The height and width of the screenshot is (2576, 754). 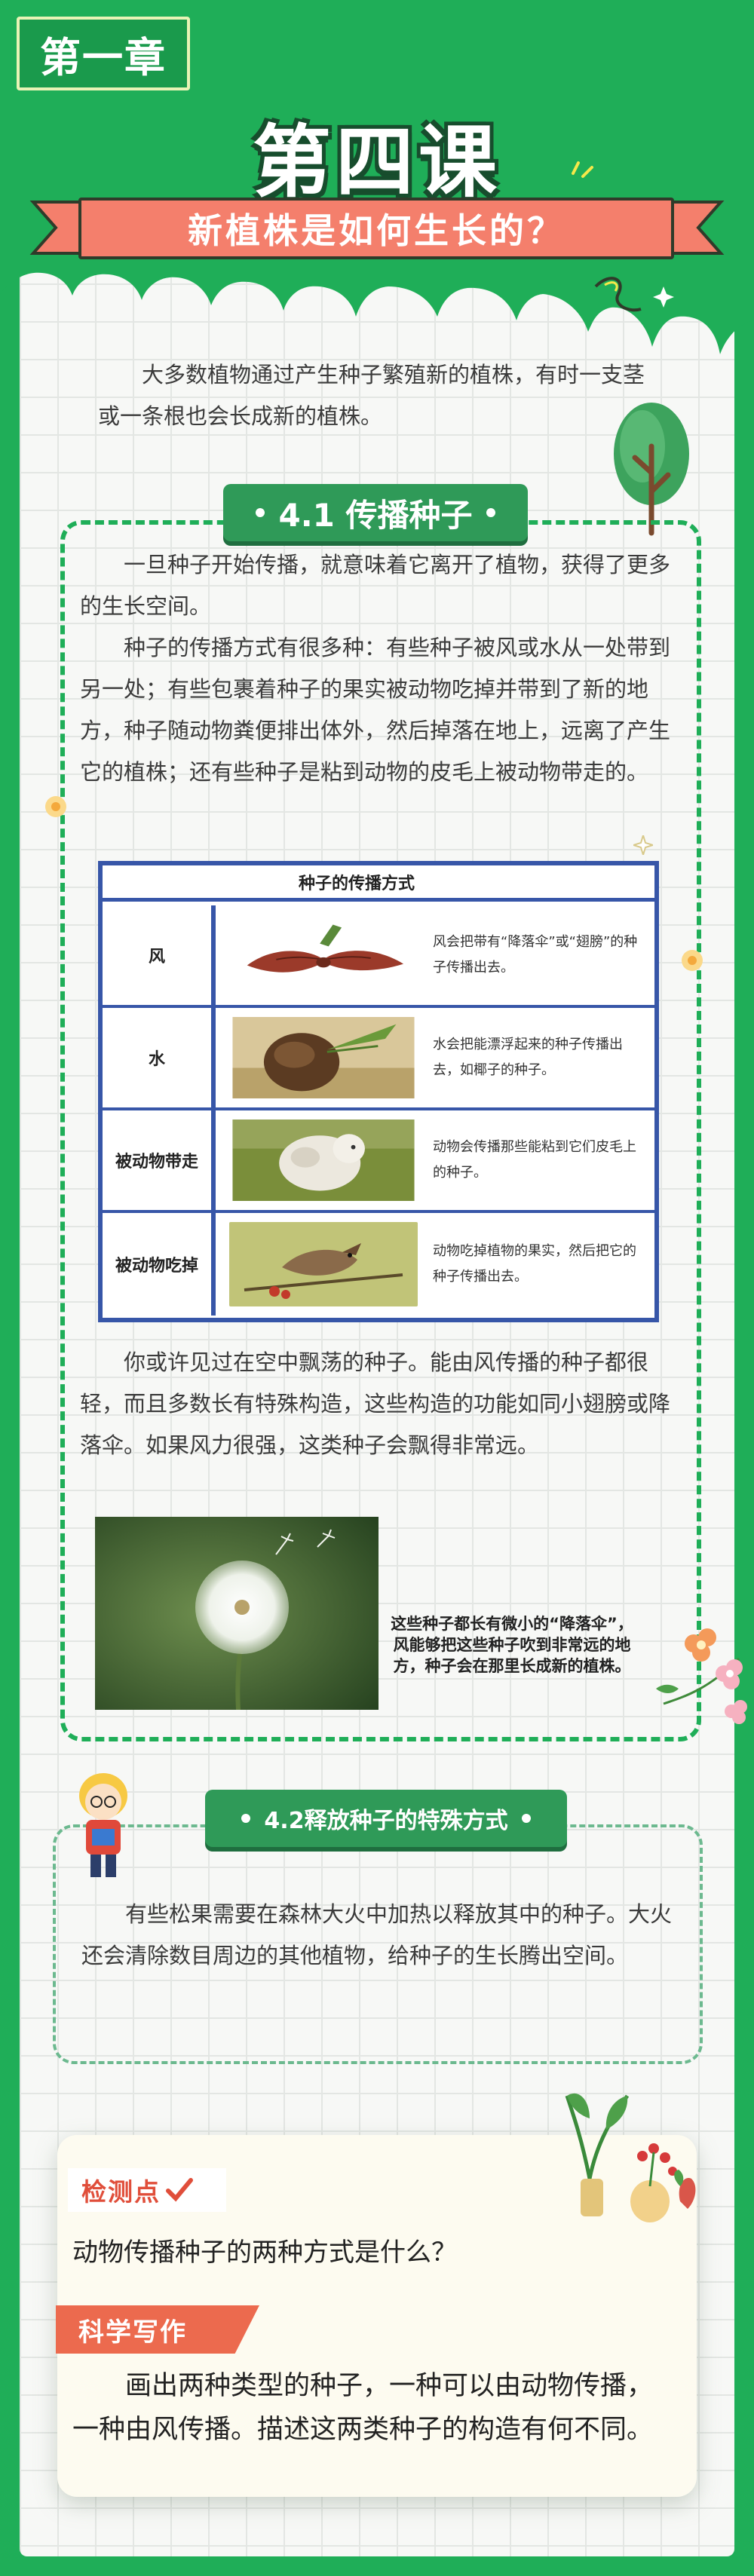 I want to click on checkpoint-label: 检测点, so click(x=147, y=2190).